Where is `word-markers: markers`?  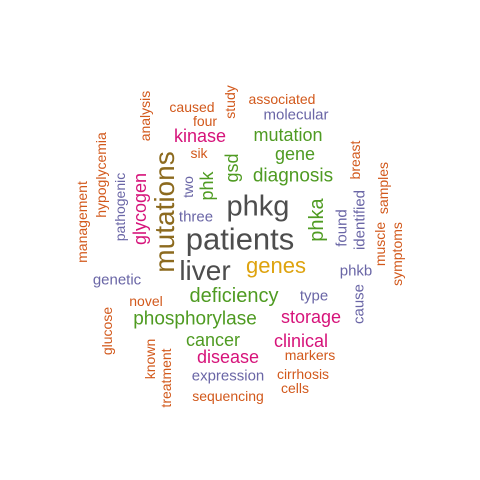
word-markers: markers is located at coordinates (310, 355).